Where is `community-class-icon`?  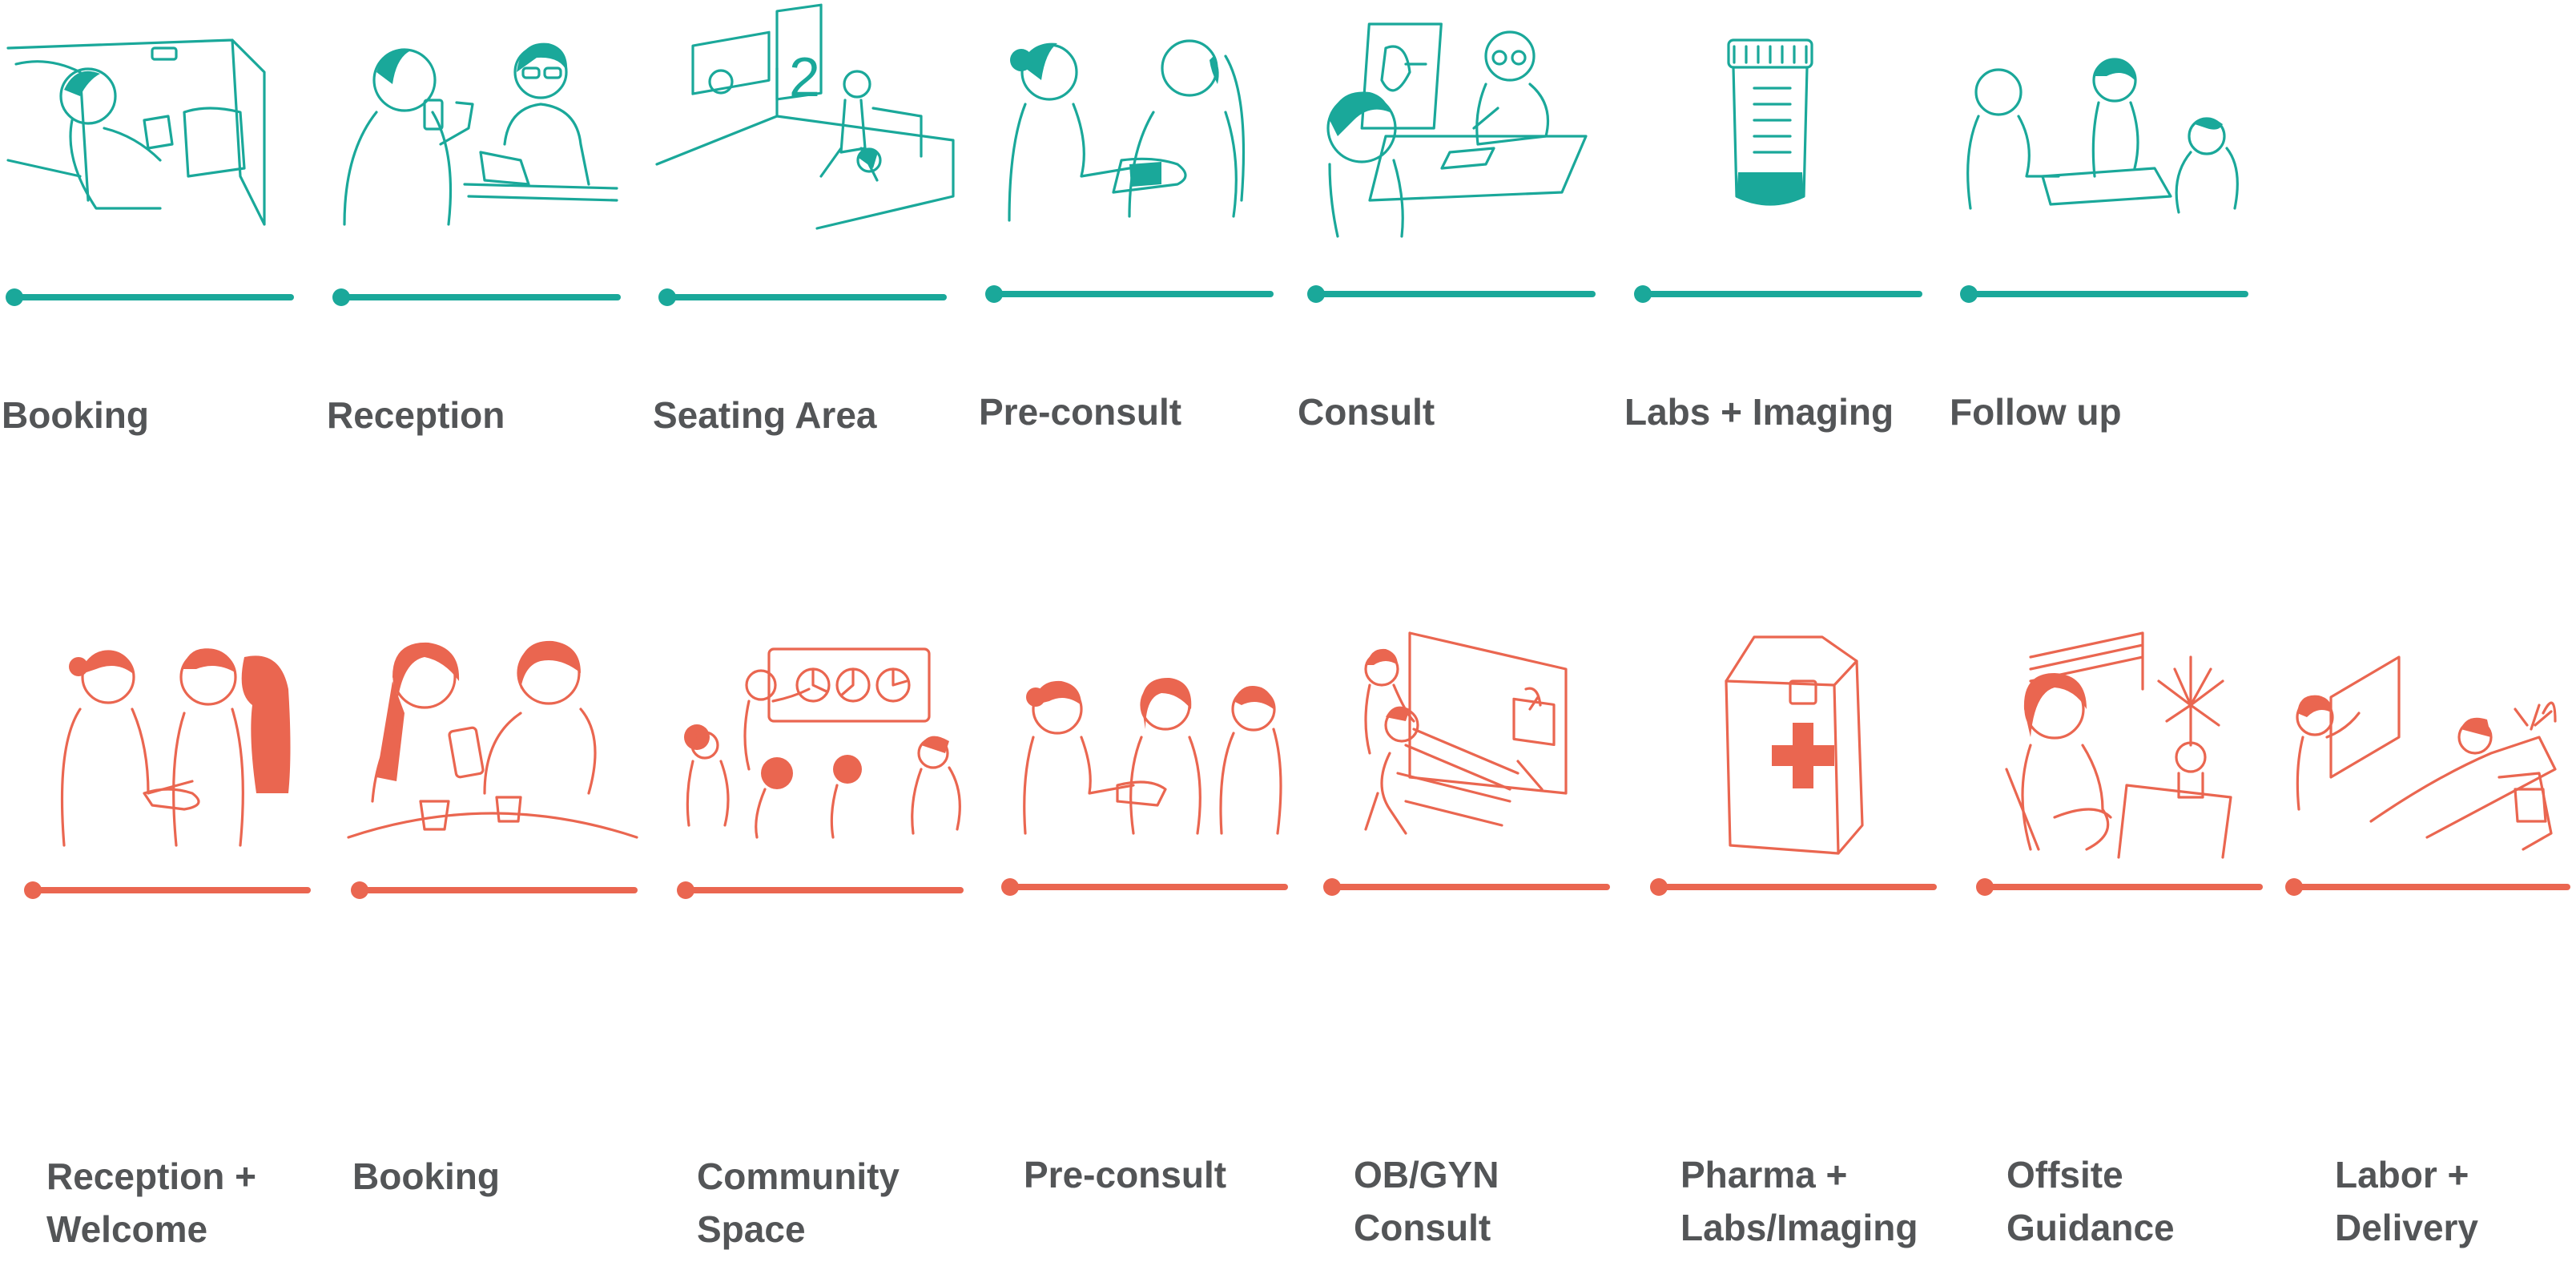
community-class-icon is located at coordinates (821, 741).